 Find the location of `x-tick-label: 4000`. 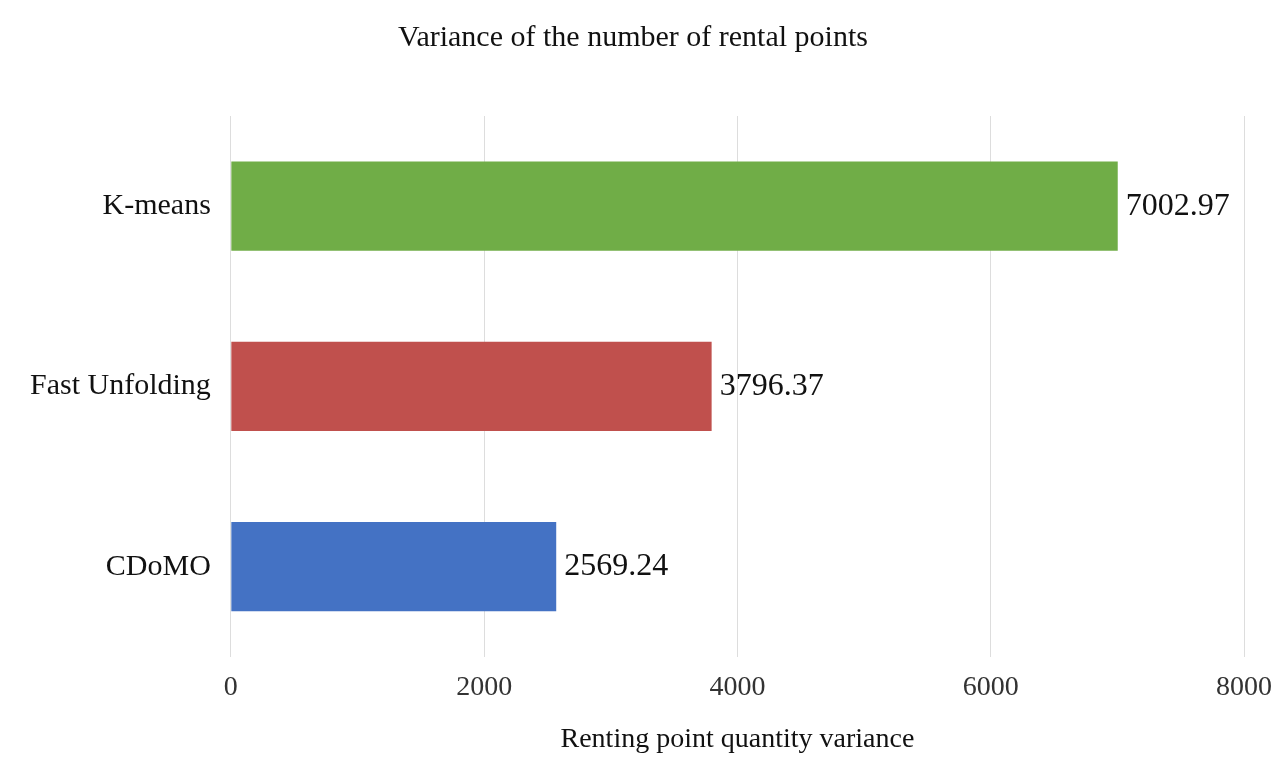

x-tick-label: 4000 is located at coordinates (737, 685).